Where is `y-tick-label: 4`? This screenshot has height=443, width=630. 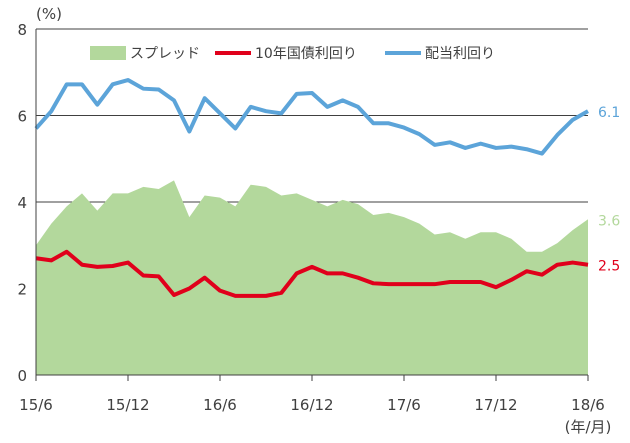 y-tick-label: 4 is located at coordinates (22, 203).